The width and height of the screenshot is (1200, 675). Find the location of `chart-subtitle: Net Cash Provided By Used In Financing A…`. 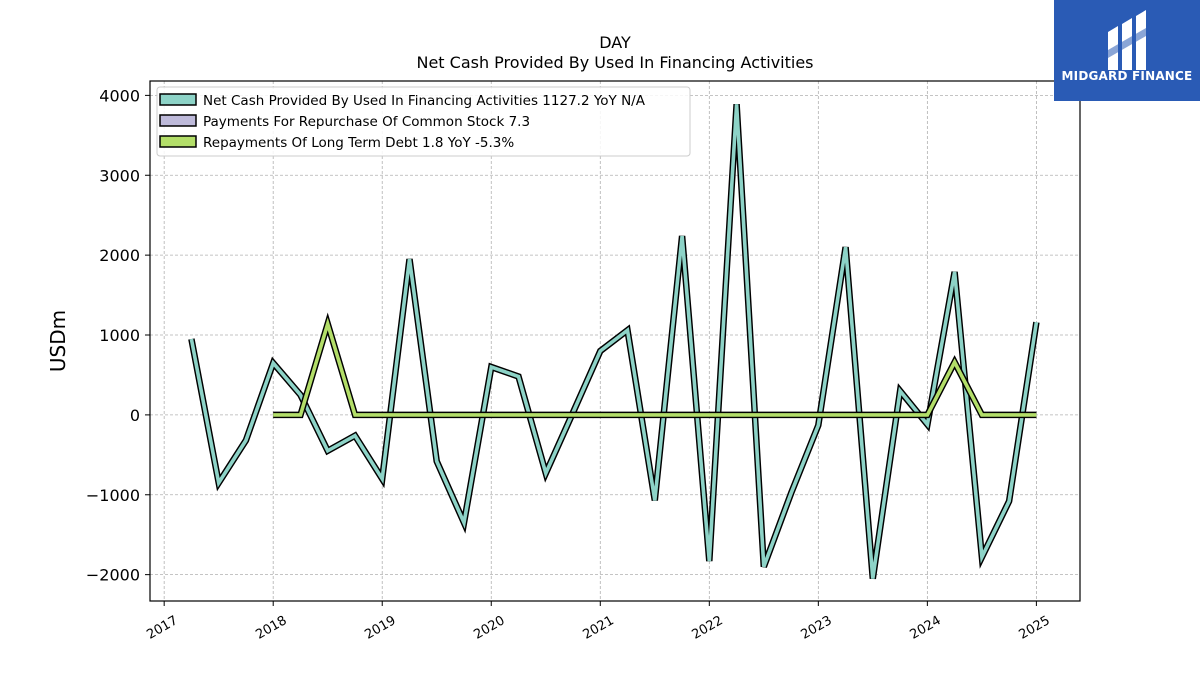

chart-subtitle: Net Cash Provided By Used In Financing A… is located at coordinates (614, 62).